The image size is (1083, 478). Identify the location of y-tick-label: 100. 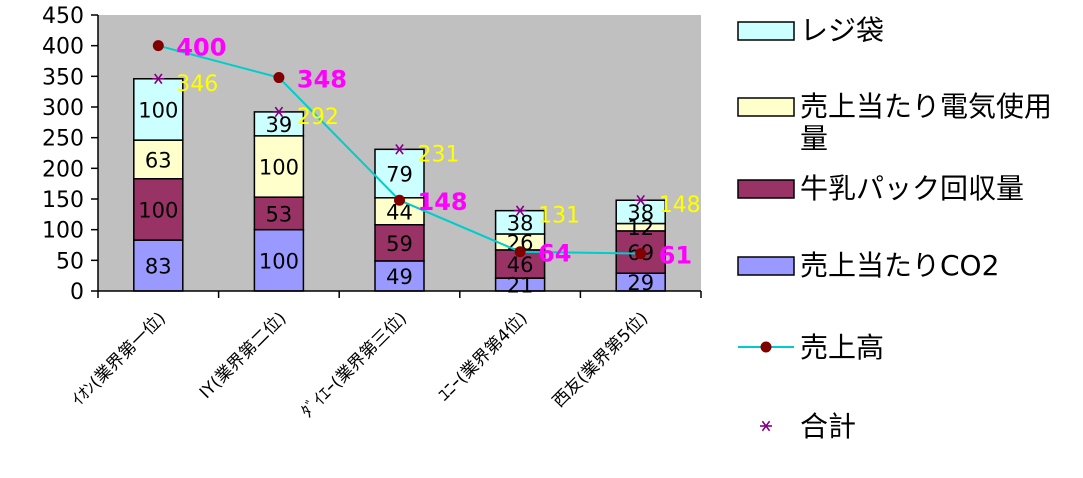
(63, 231).